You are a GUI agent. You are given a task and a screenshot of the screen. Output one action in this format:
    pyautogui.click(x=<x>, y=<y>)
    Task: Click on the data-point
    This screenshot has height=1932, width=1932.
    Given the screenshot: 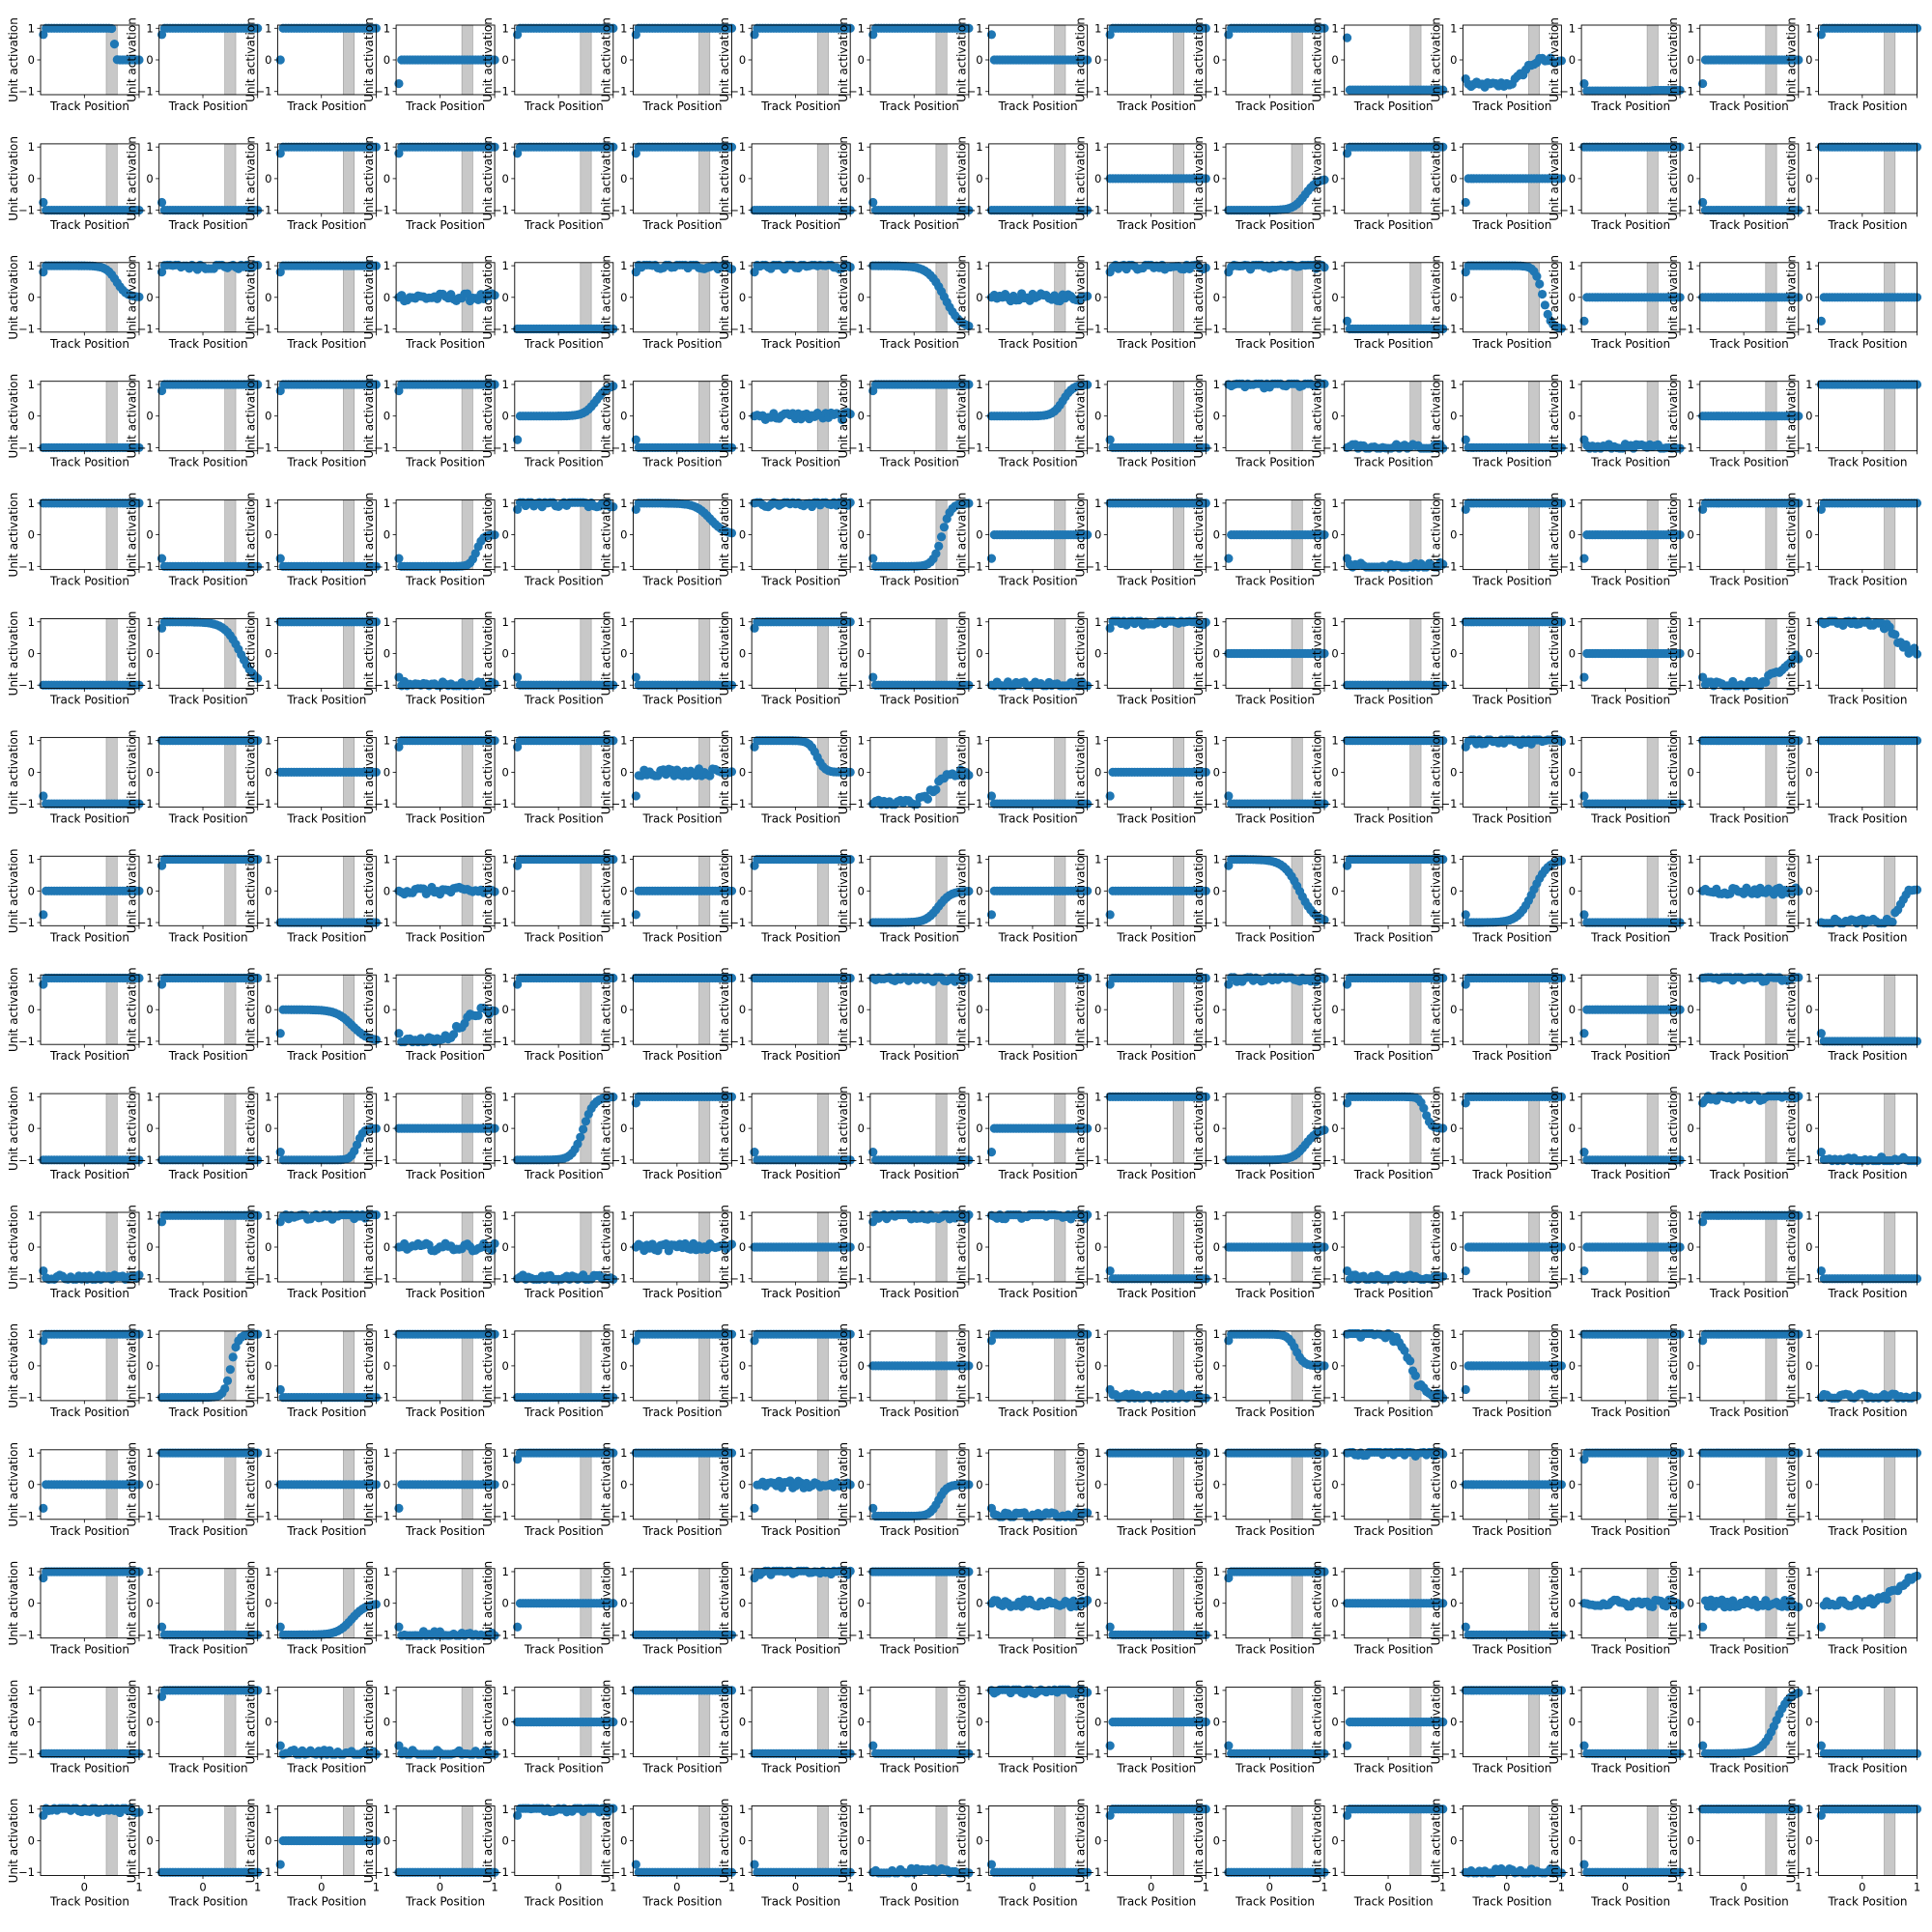 What is the action you would take?
    pyautogui.click(x=939, y=546)
    